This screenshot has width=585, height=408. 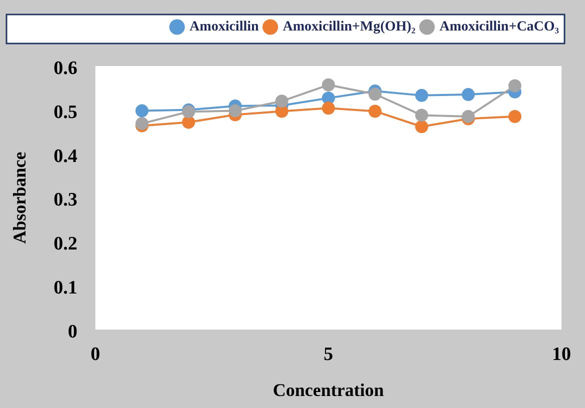 I want to click on legend-label: Amoxicillin+CaCO₃, so click(x=499, y=27).